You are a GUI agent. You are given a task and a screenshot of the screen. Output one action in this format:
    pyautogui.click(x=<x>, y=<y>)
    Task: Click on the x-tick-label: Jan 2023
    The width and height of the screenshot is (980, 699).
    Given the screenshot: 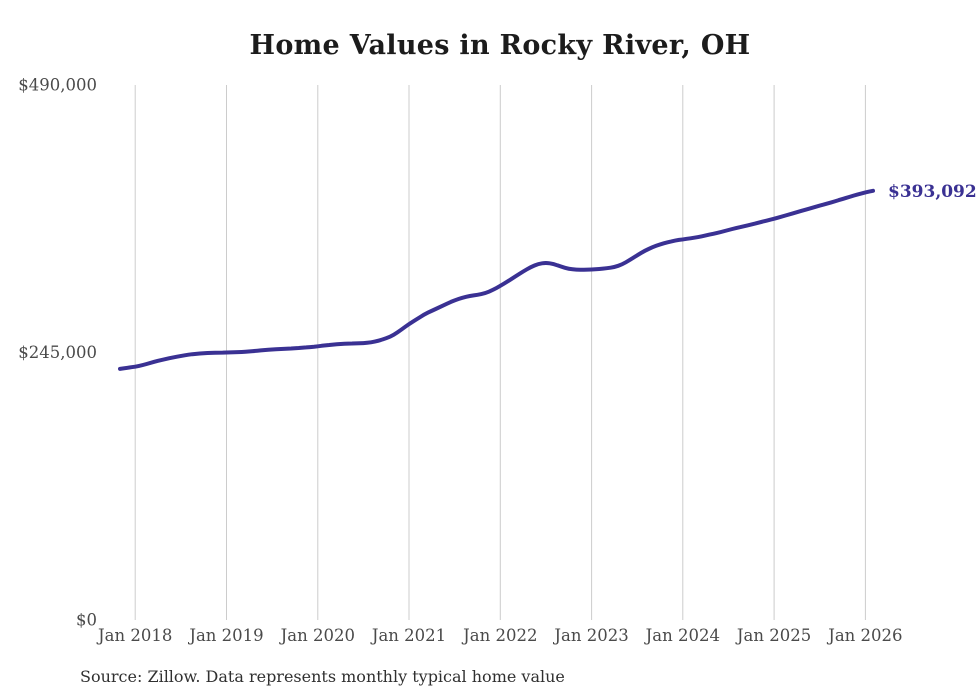 What is the action you would take?
    pyautogui.click(x=590, y=635)
    